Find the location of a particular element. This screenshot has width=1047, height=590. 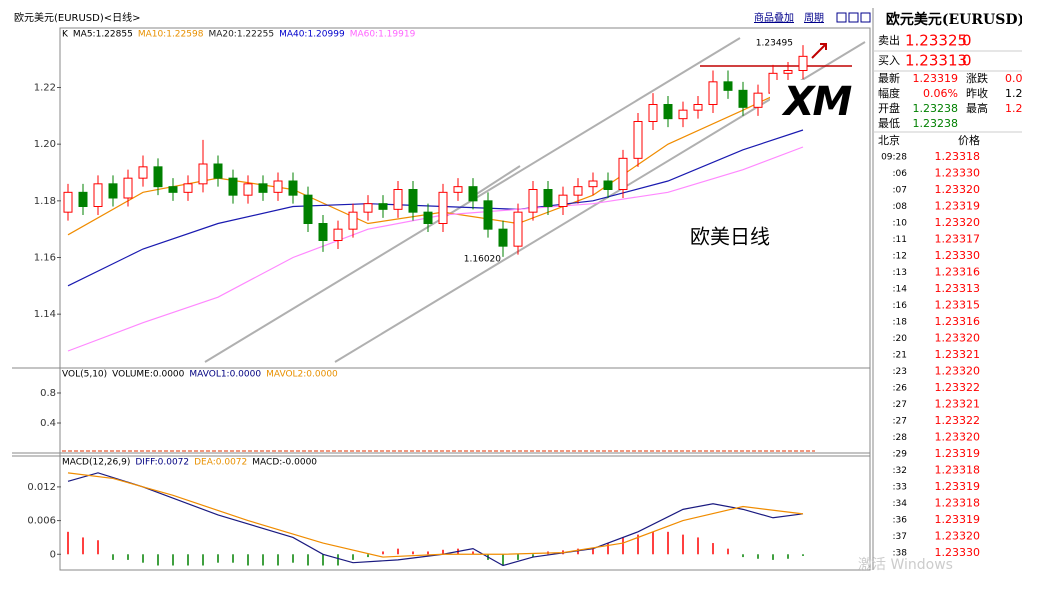

tick-price: 1.23313 is located at coordinates (958, 288).